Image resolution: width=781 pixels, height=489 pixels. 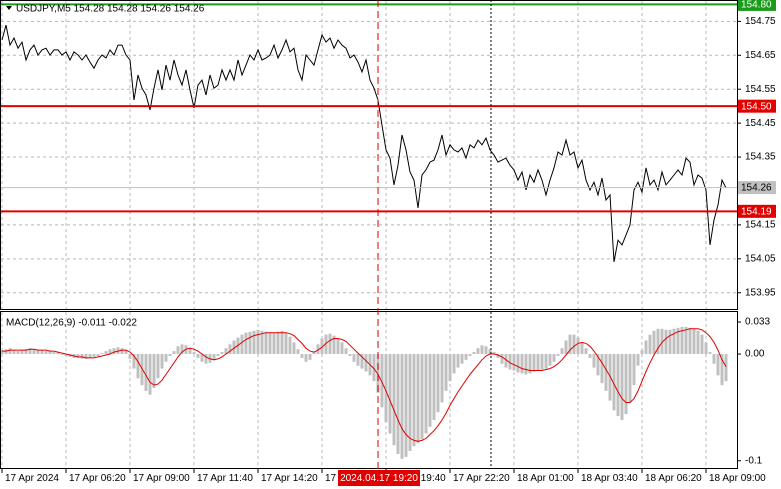 I want to click on y-tick-label: 0.033, so click(x=757, y=322).